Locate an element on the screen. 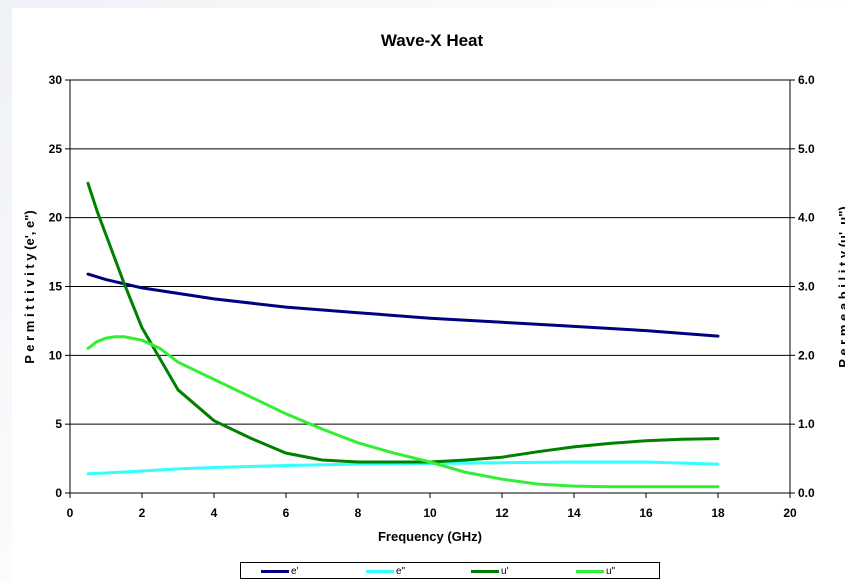 This screenshot has height=581, width=845. y-right-tick-label: 3.0 is located at coordinates (806, 287).